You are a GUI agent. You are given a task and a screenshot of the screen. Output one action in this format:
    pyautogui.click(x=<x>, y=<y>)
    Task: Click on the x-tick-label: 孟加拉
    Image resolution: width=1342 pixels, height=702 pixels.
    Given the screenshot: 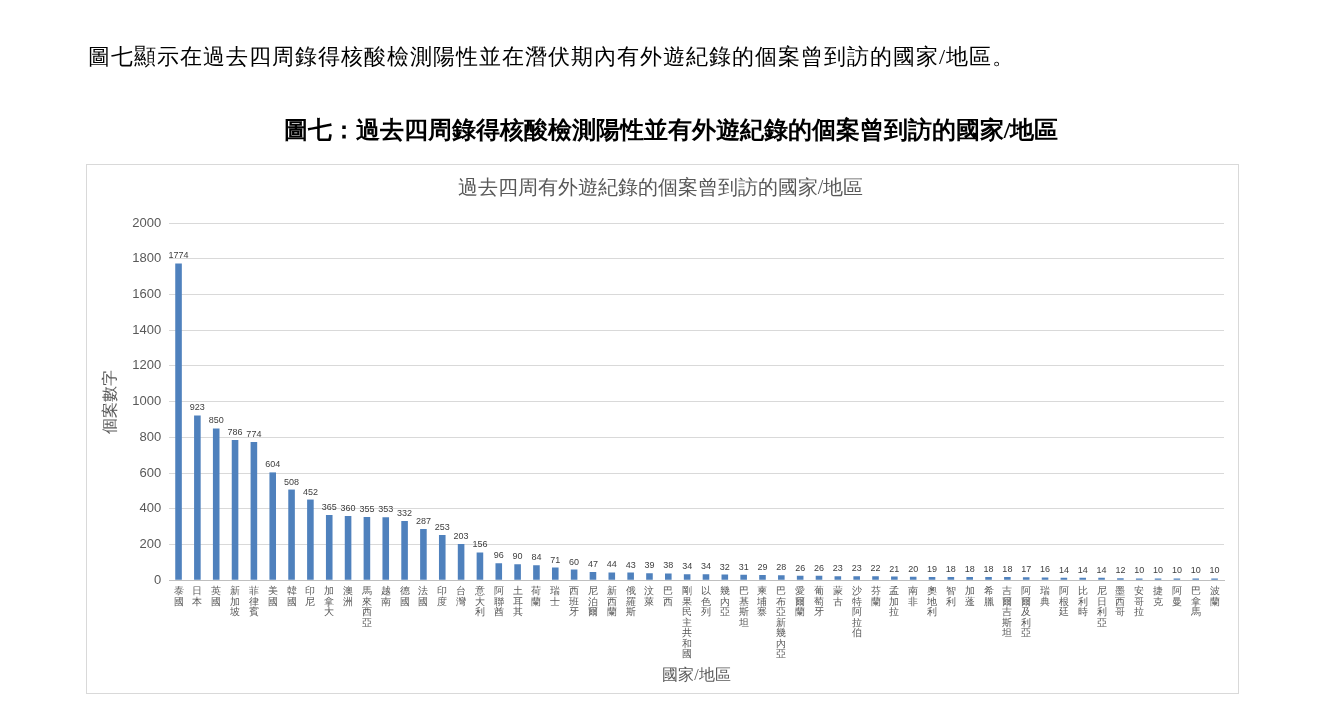 What is the action you would take?
    pyautogui.click(x=894, y=601)
    